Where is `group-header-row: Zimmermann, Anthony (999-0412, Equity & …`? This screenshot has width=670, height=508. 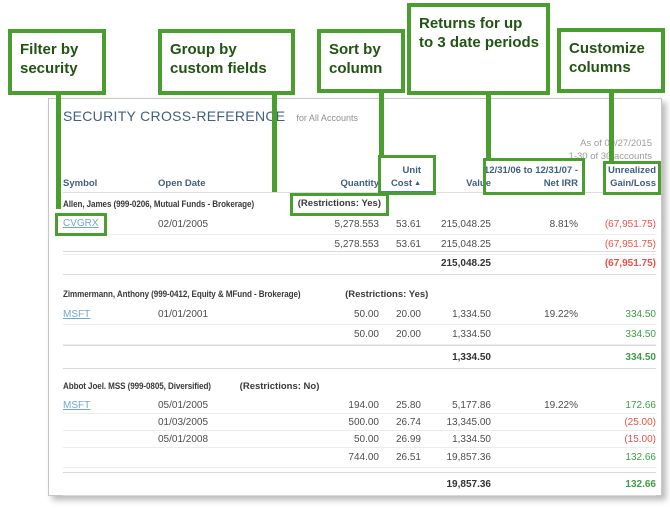
group-header-row: Zimmermann, Anthony (999-0412, Equity & … is located at coordinates (359, 295).